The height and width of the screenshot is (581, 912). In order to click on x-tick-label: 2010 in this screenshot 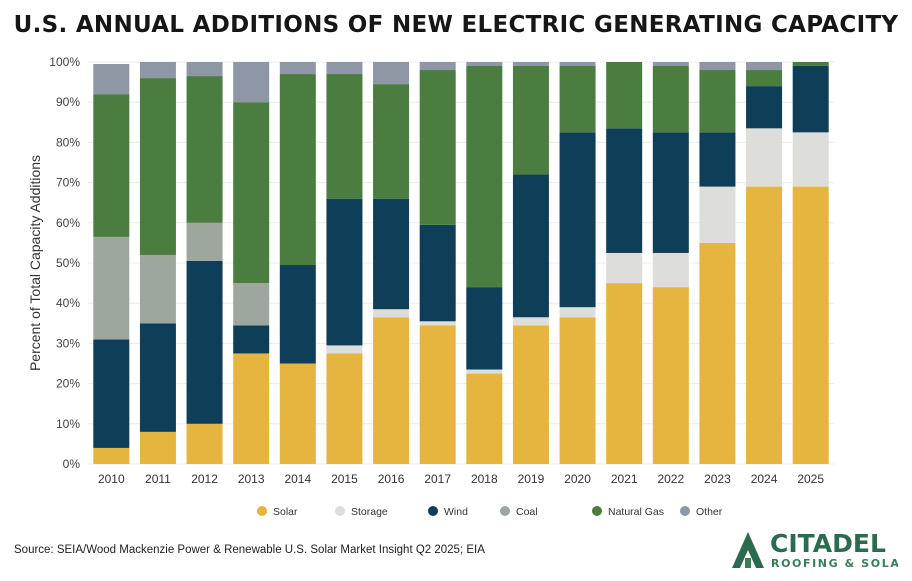, I will do `click(111, 479)`.